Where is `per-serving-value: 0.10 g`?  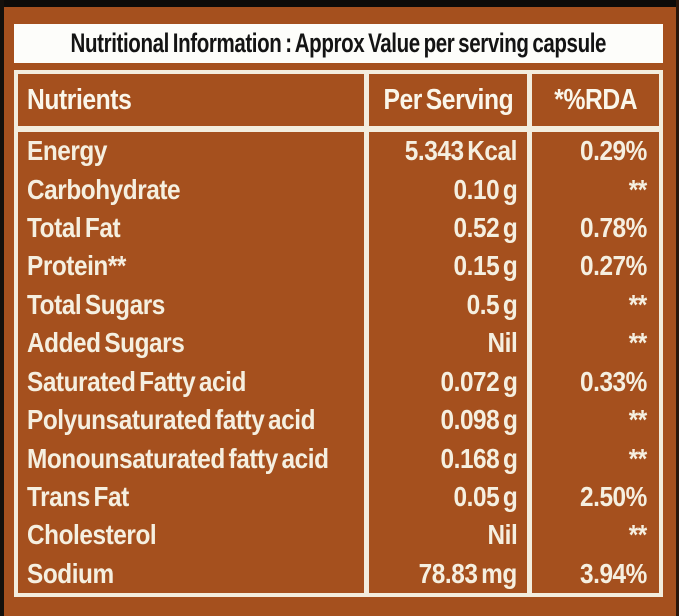 per-serving-value: 0.10 g is located at coordinates (445, 189).